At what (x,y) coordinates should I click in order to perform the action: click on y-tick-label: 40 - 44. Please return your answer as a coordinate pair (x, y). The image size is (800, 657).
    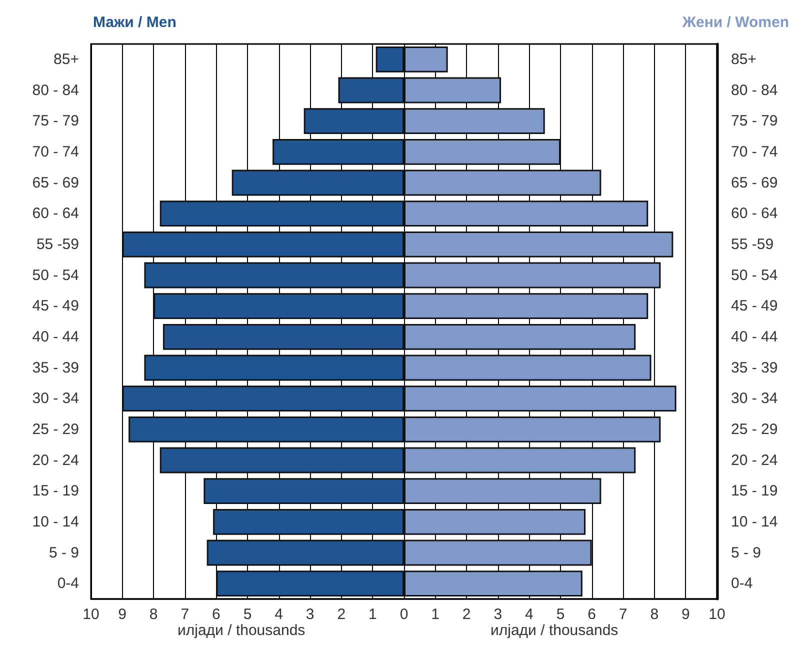
    Looking at the image, I should click on (55, 337).